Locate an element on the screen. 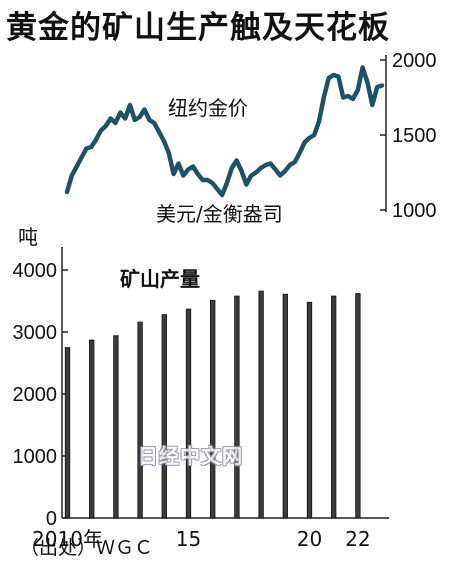 The image size is (450, 569). bar-y-tick-label: 4000 is located at coordinates (35, 271).